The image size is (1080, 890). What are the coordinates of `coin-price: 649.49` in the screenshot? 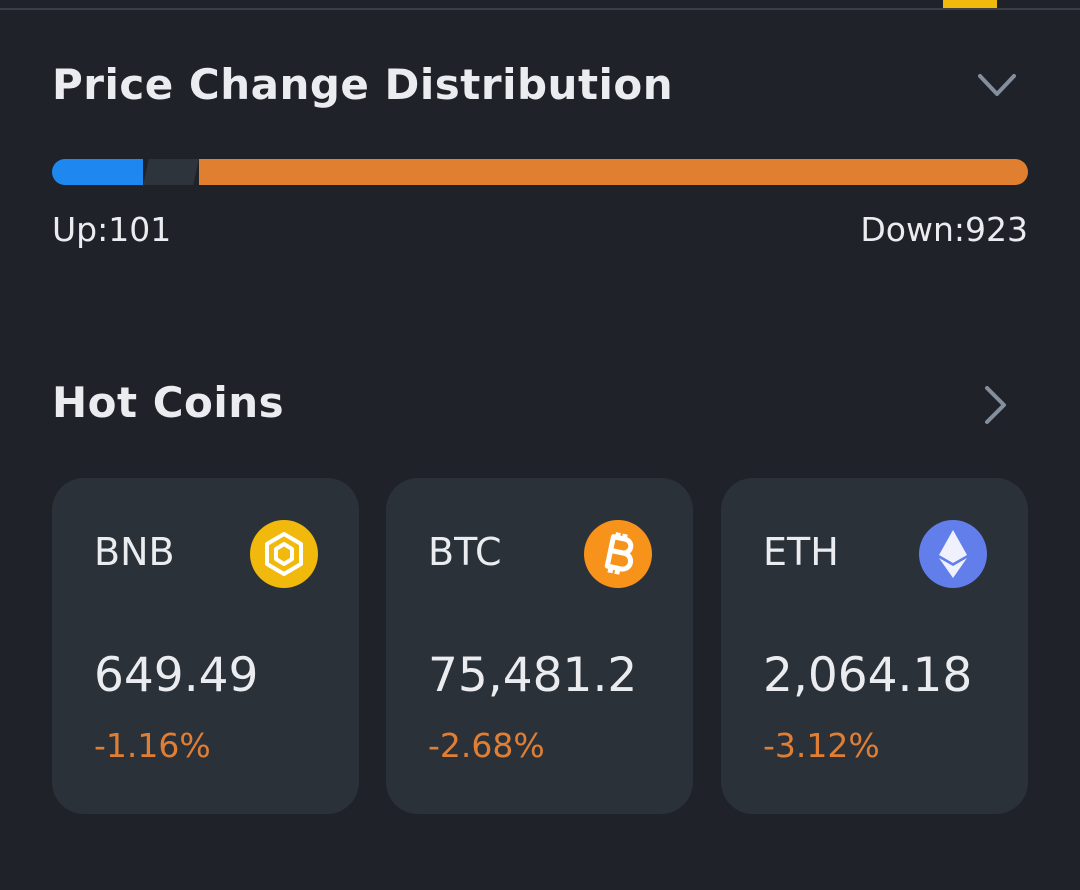 It's located at (176, 675).